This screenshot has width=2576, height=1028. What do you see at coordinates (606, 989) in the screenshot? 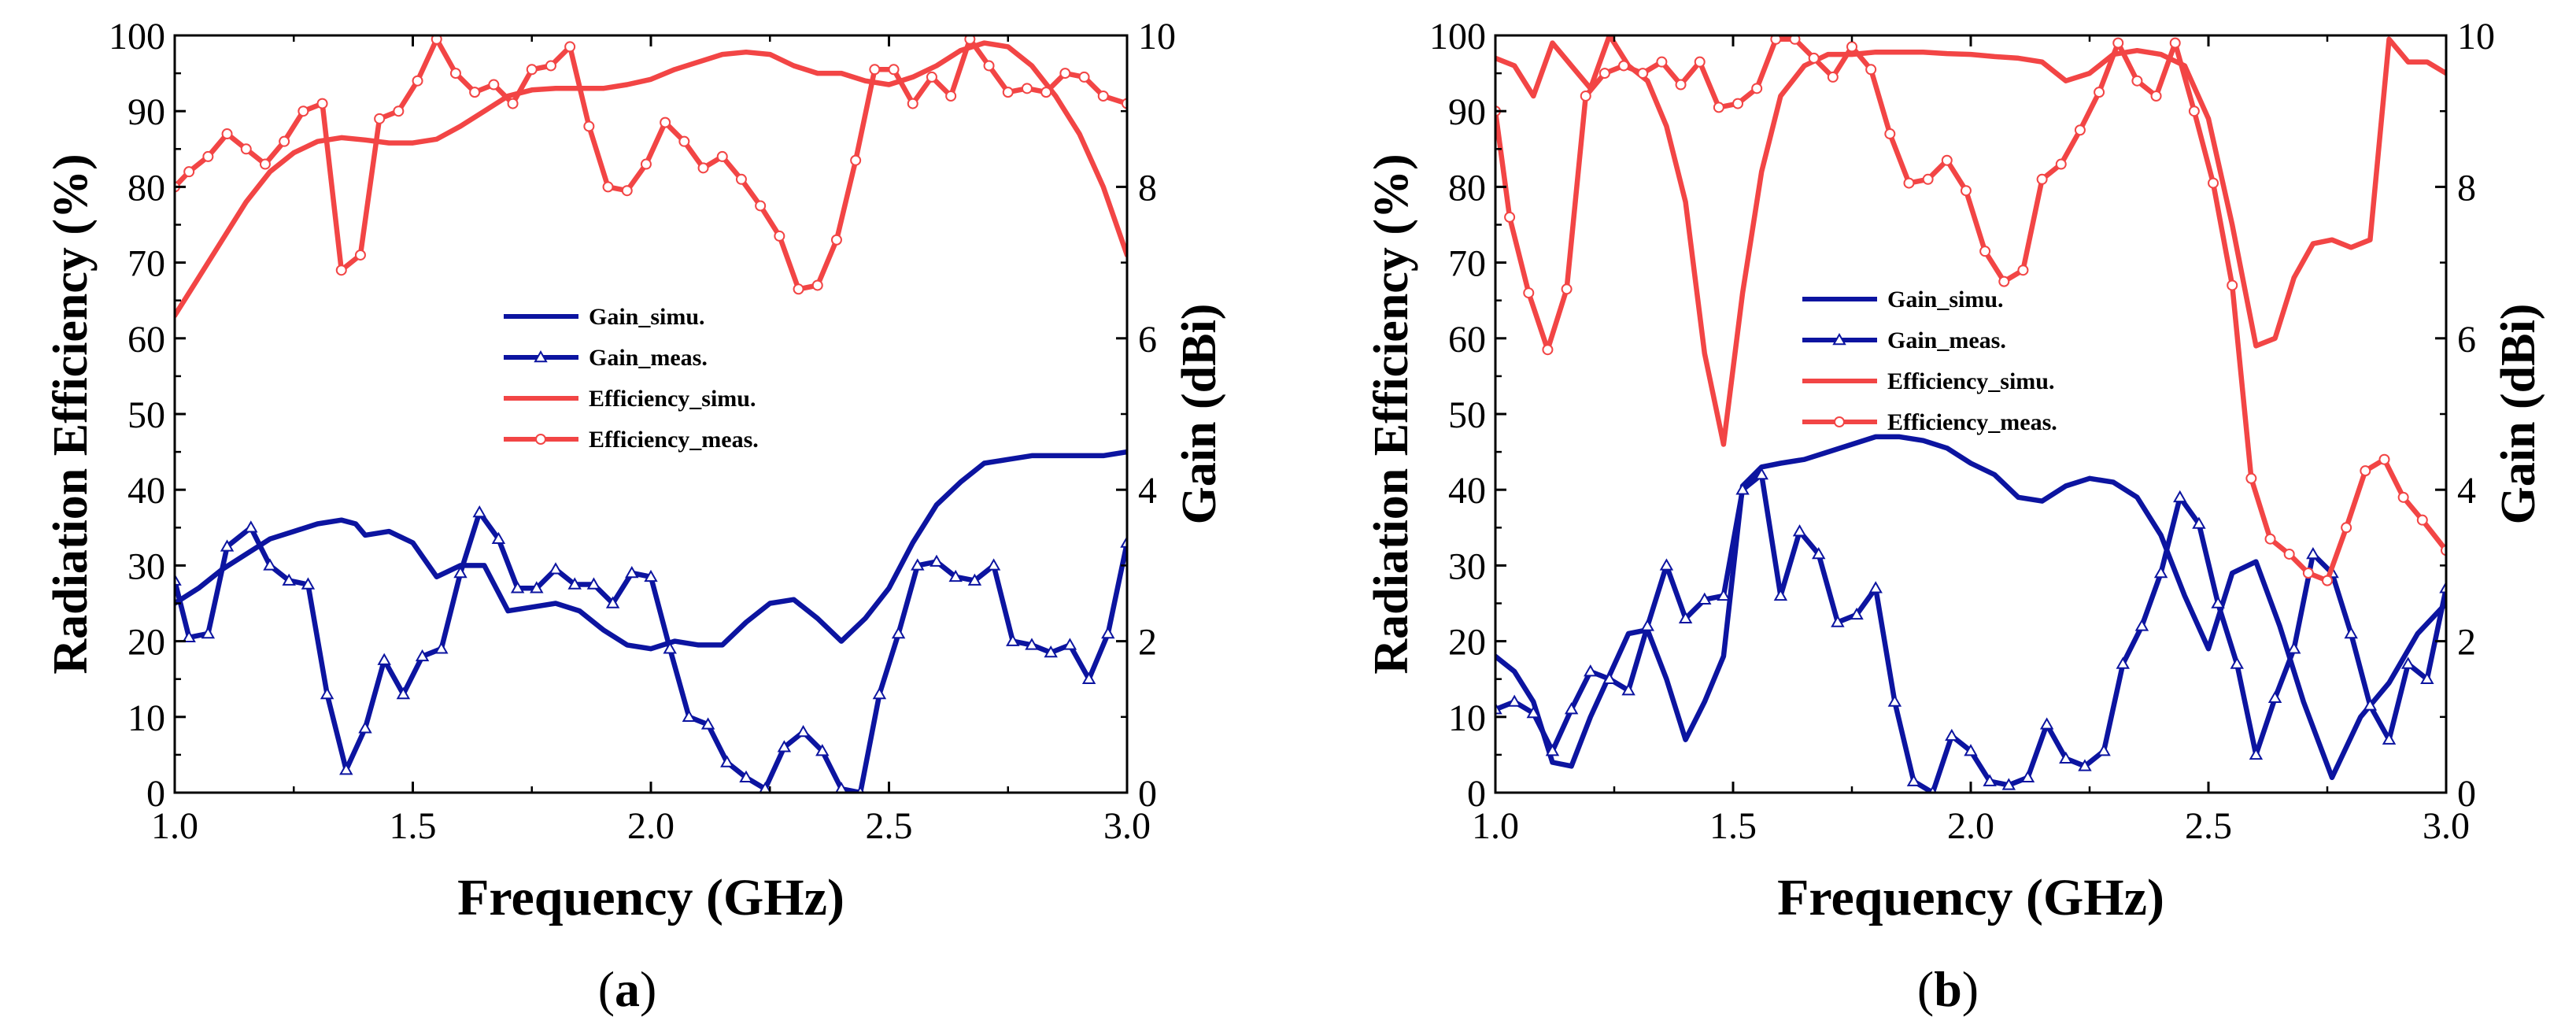
I see `panel-label-open: (` at bounding box center [606, 989].